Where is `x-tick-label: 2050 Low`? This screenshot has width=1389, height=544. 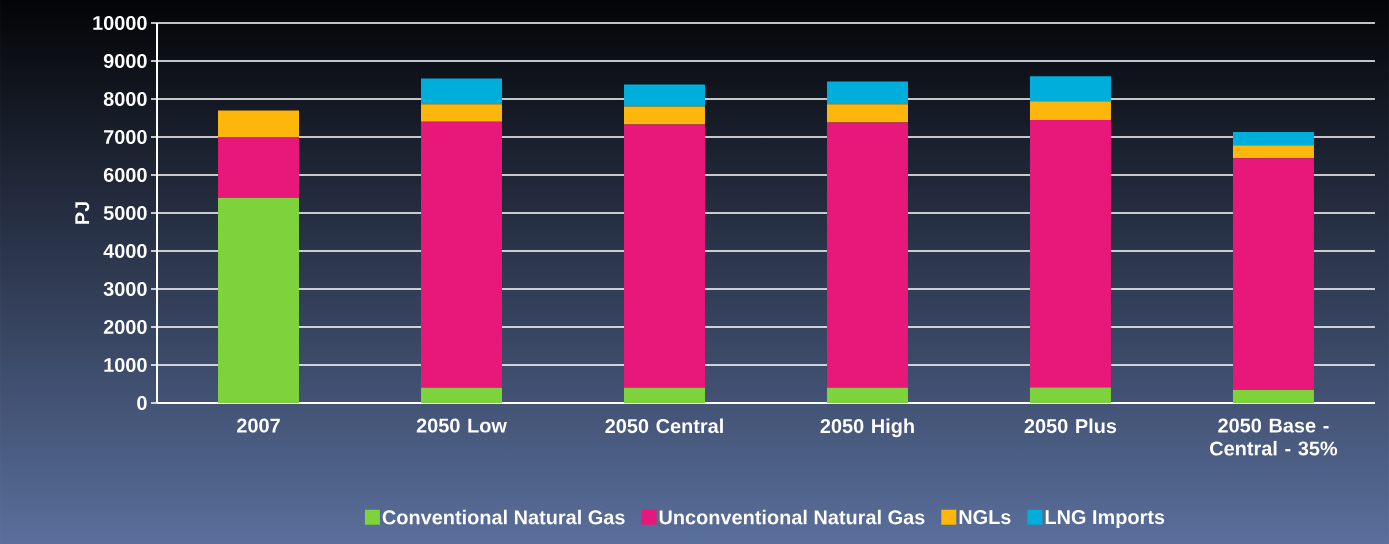 x-tick-label: 2050 Low is located at coordinates (461, 425).